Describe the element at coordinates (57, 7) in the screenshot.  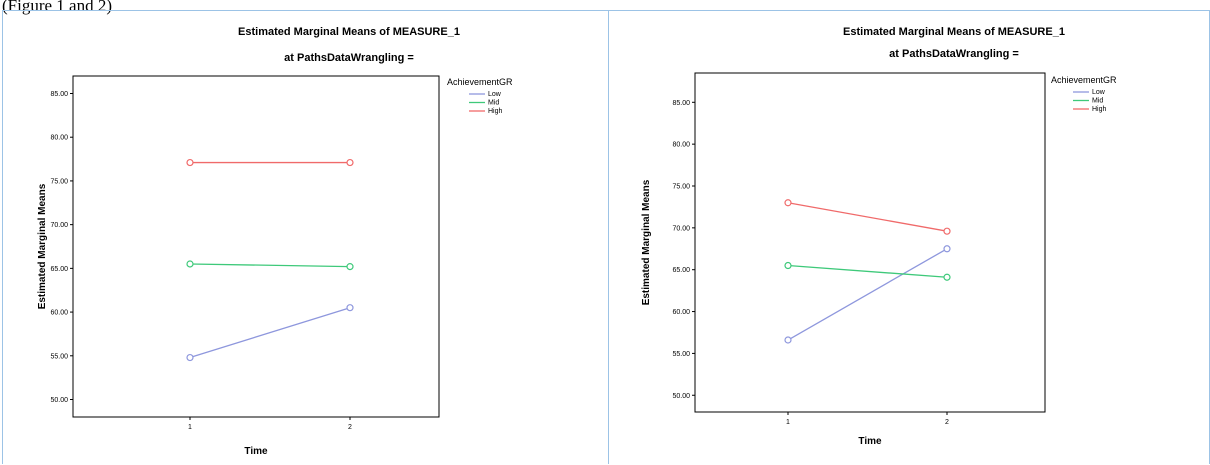
I see `figure-caption: (Figure 1 and 2)` at that location.